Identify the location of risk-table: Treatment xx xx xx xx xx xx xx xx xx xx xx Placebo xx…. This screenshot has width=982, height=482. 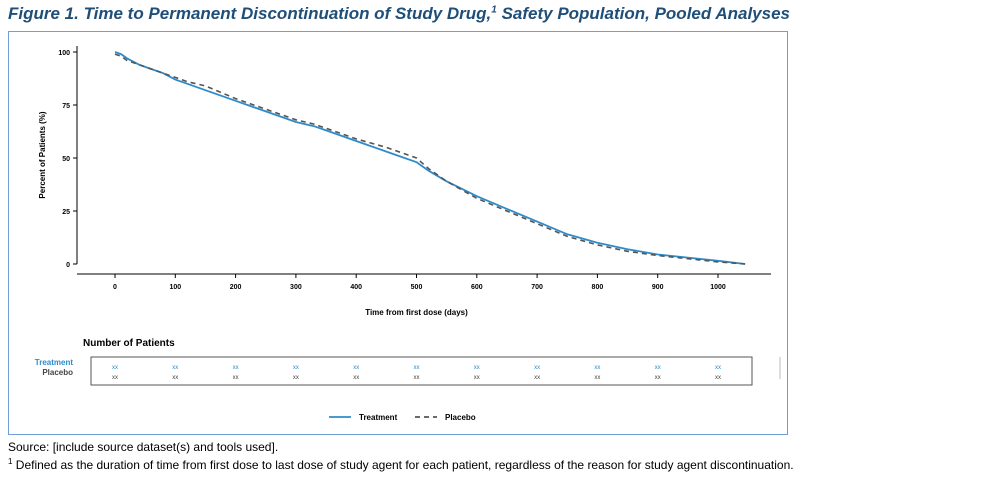
(408, 371).